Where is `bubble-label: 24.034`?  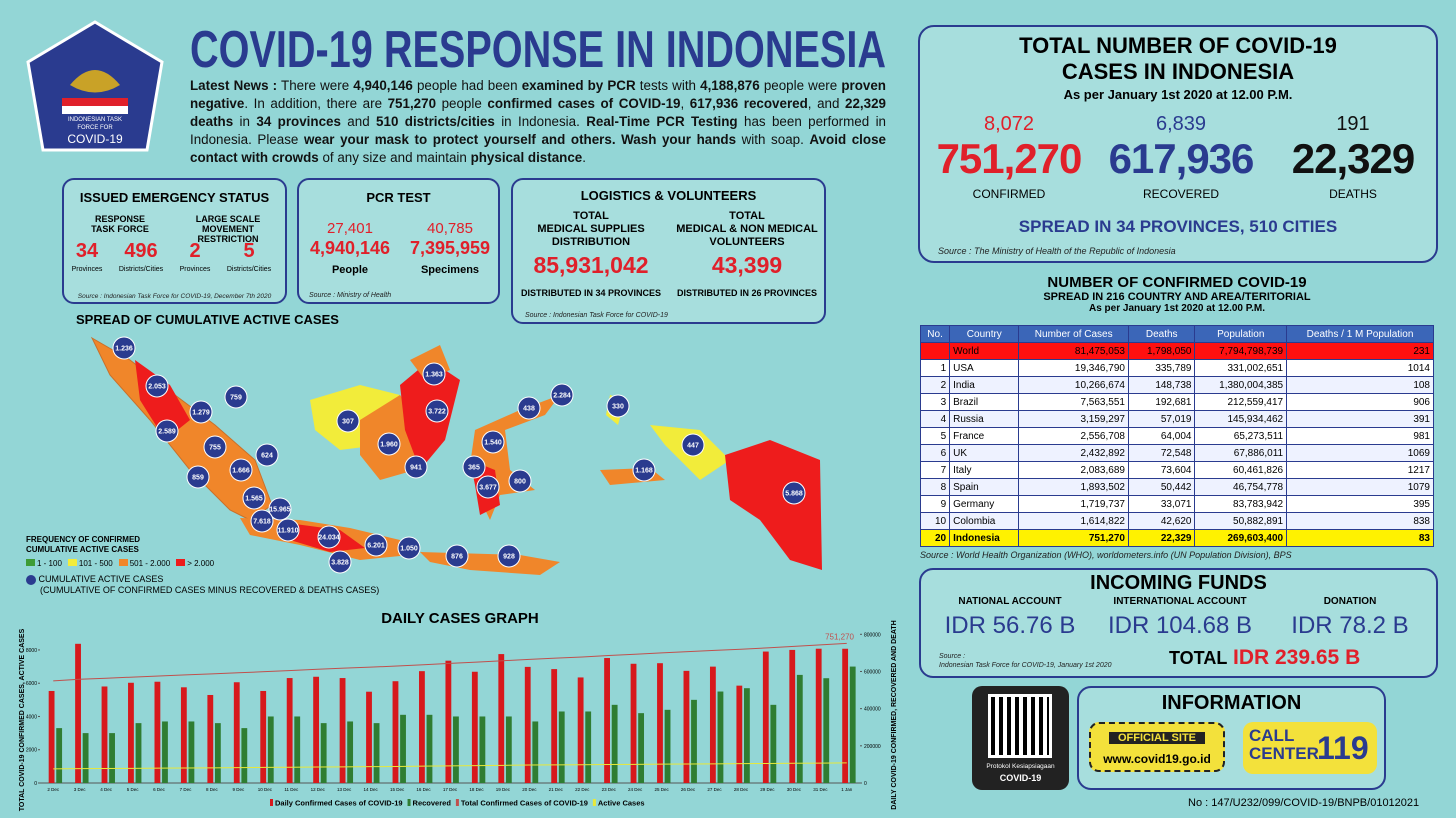 bubble-label: 24.034 is located at coordinates (329, 538).